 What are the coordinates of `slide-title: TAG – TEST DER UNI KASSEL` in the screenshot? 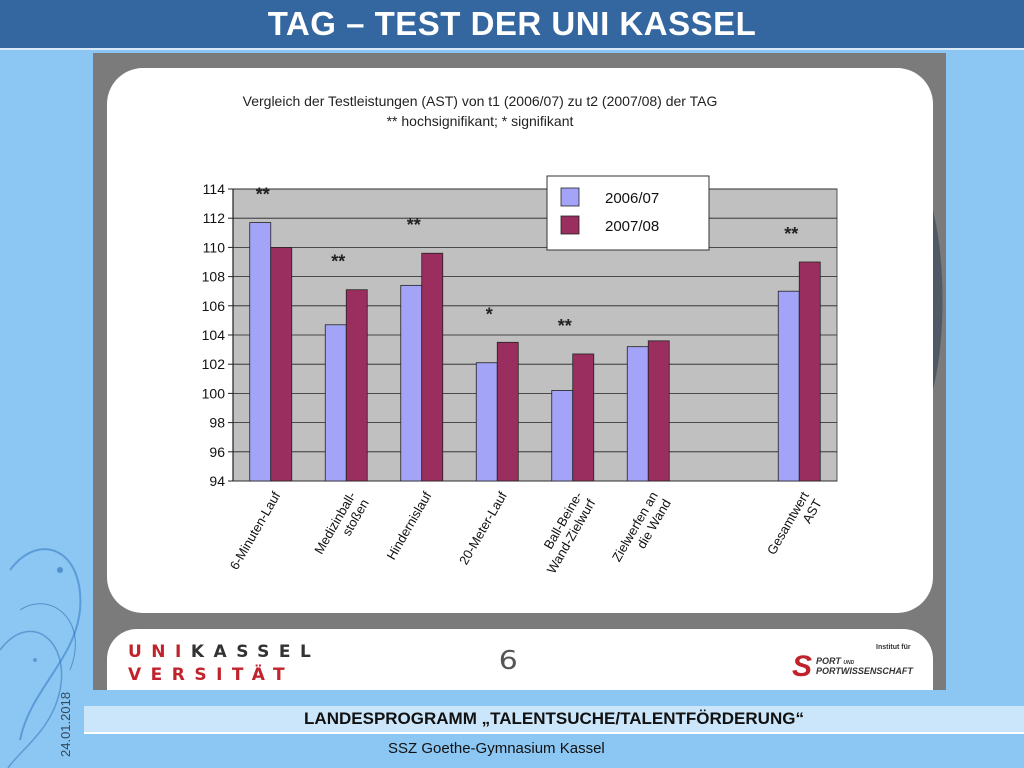 It's located at (512, 23).